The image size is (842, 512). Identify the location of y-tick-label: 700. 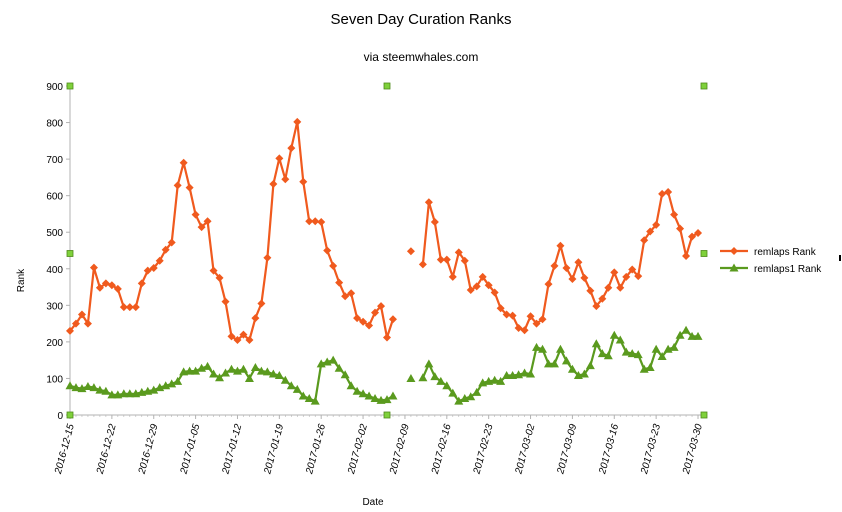
(54, 160).